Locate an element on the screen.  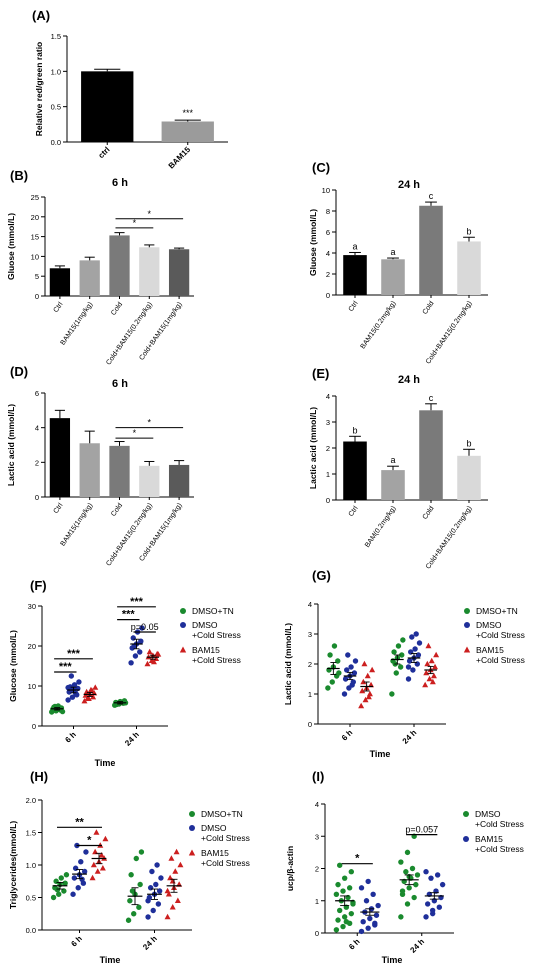
significance-marker: * is located at coordinates (89, 841).